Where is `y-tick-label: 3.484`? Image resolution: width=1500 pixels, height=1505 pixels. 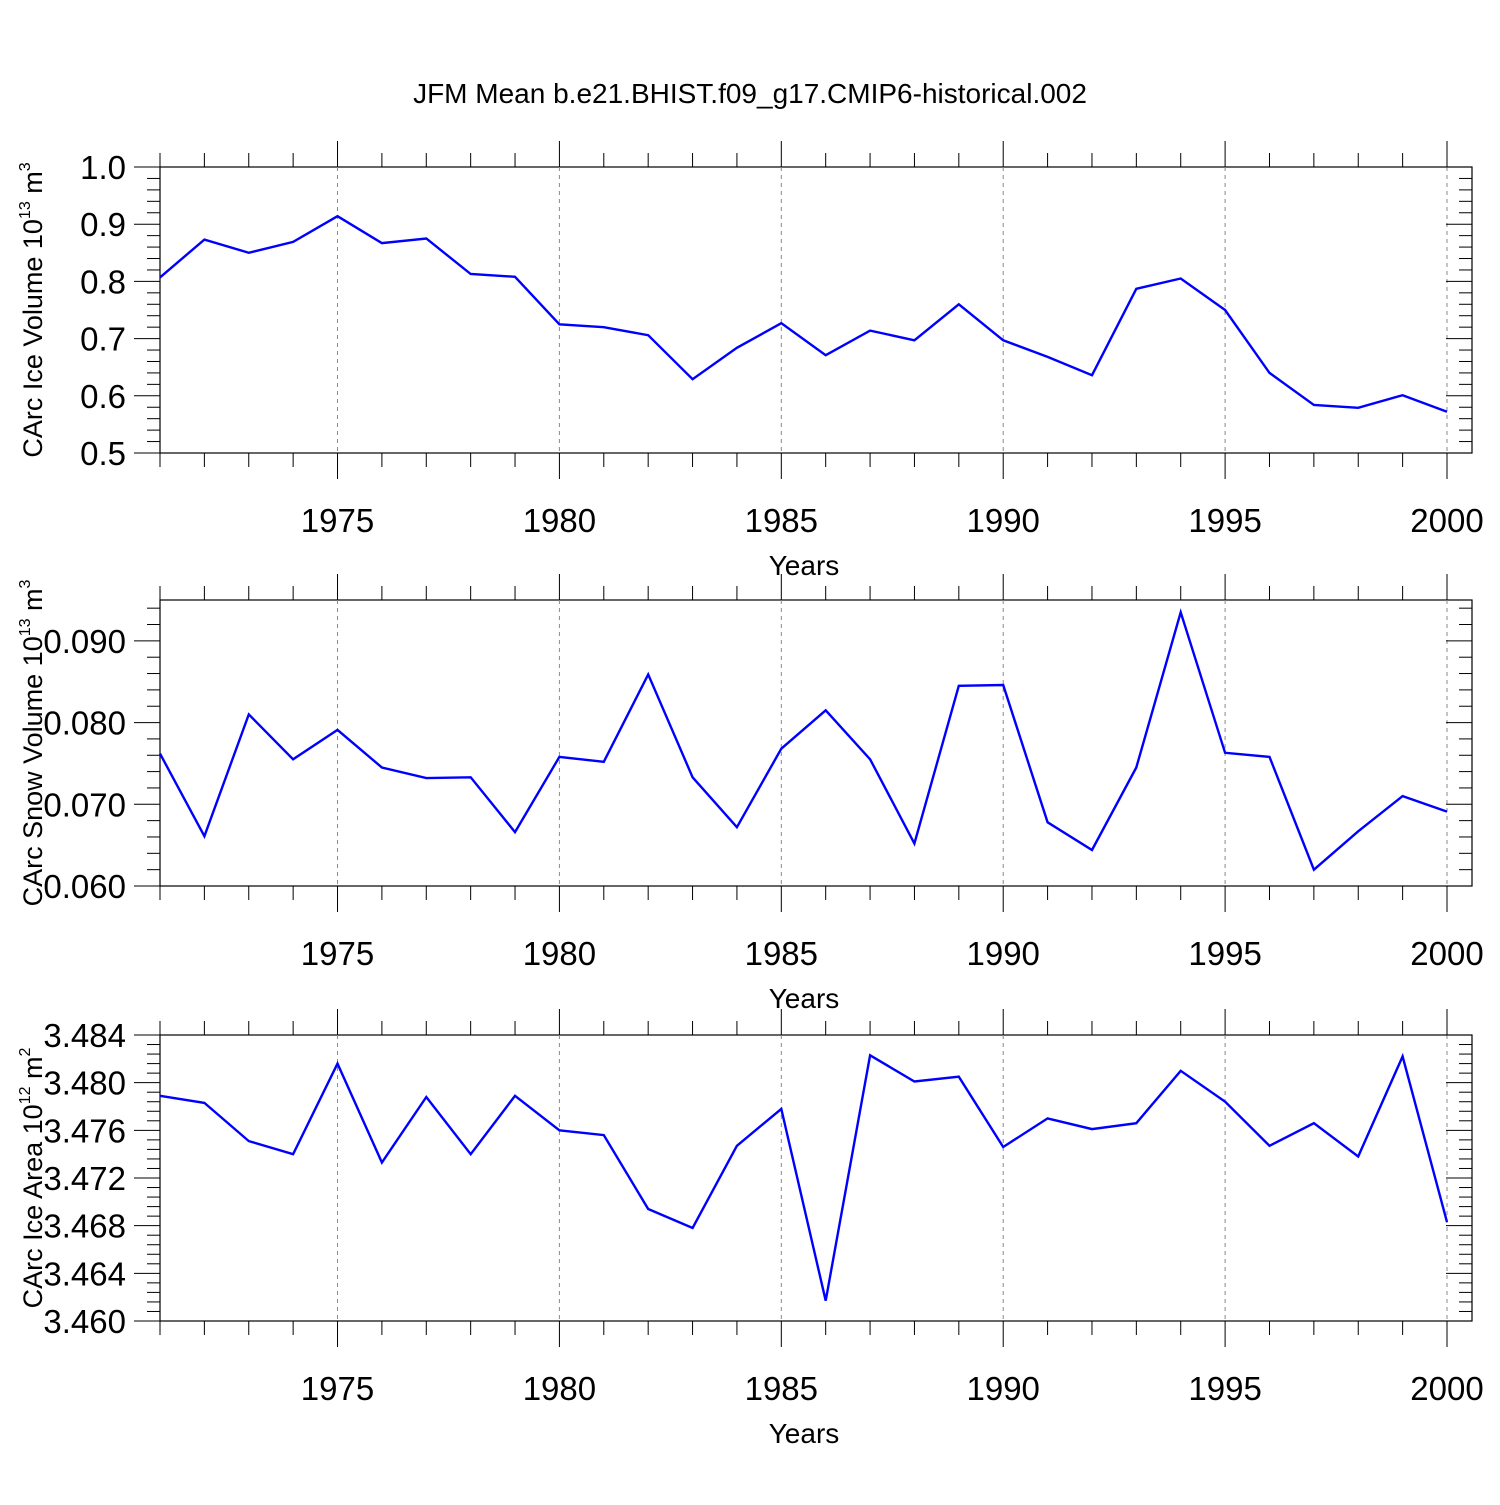 y-tick-label: 3.484 is located at coordinates (84, 1035).